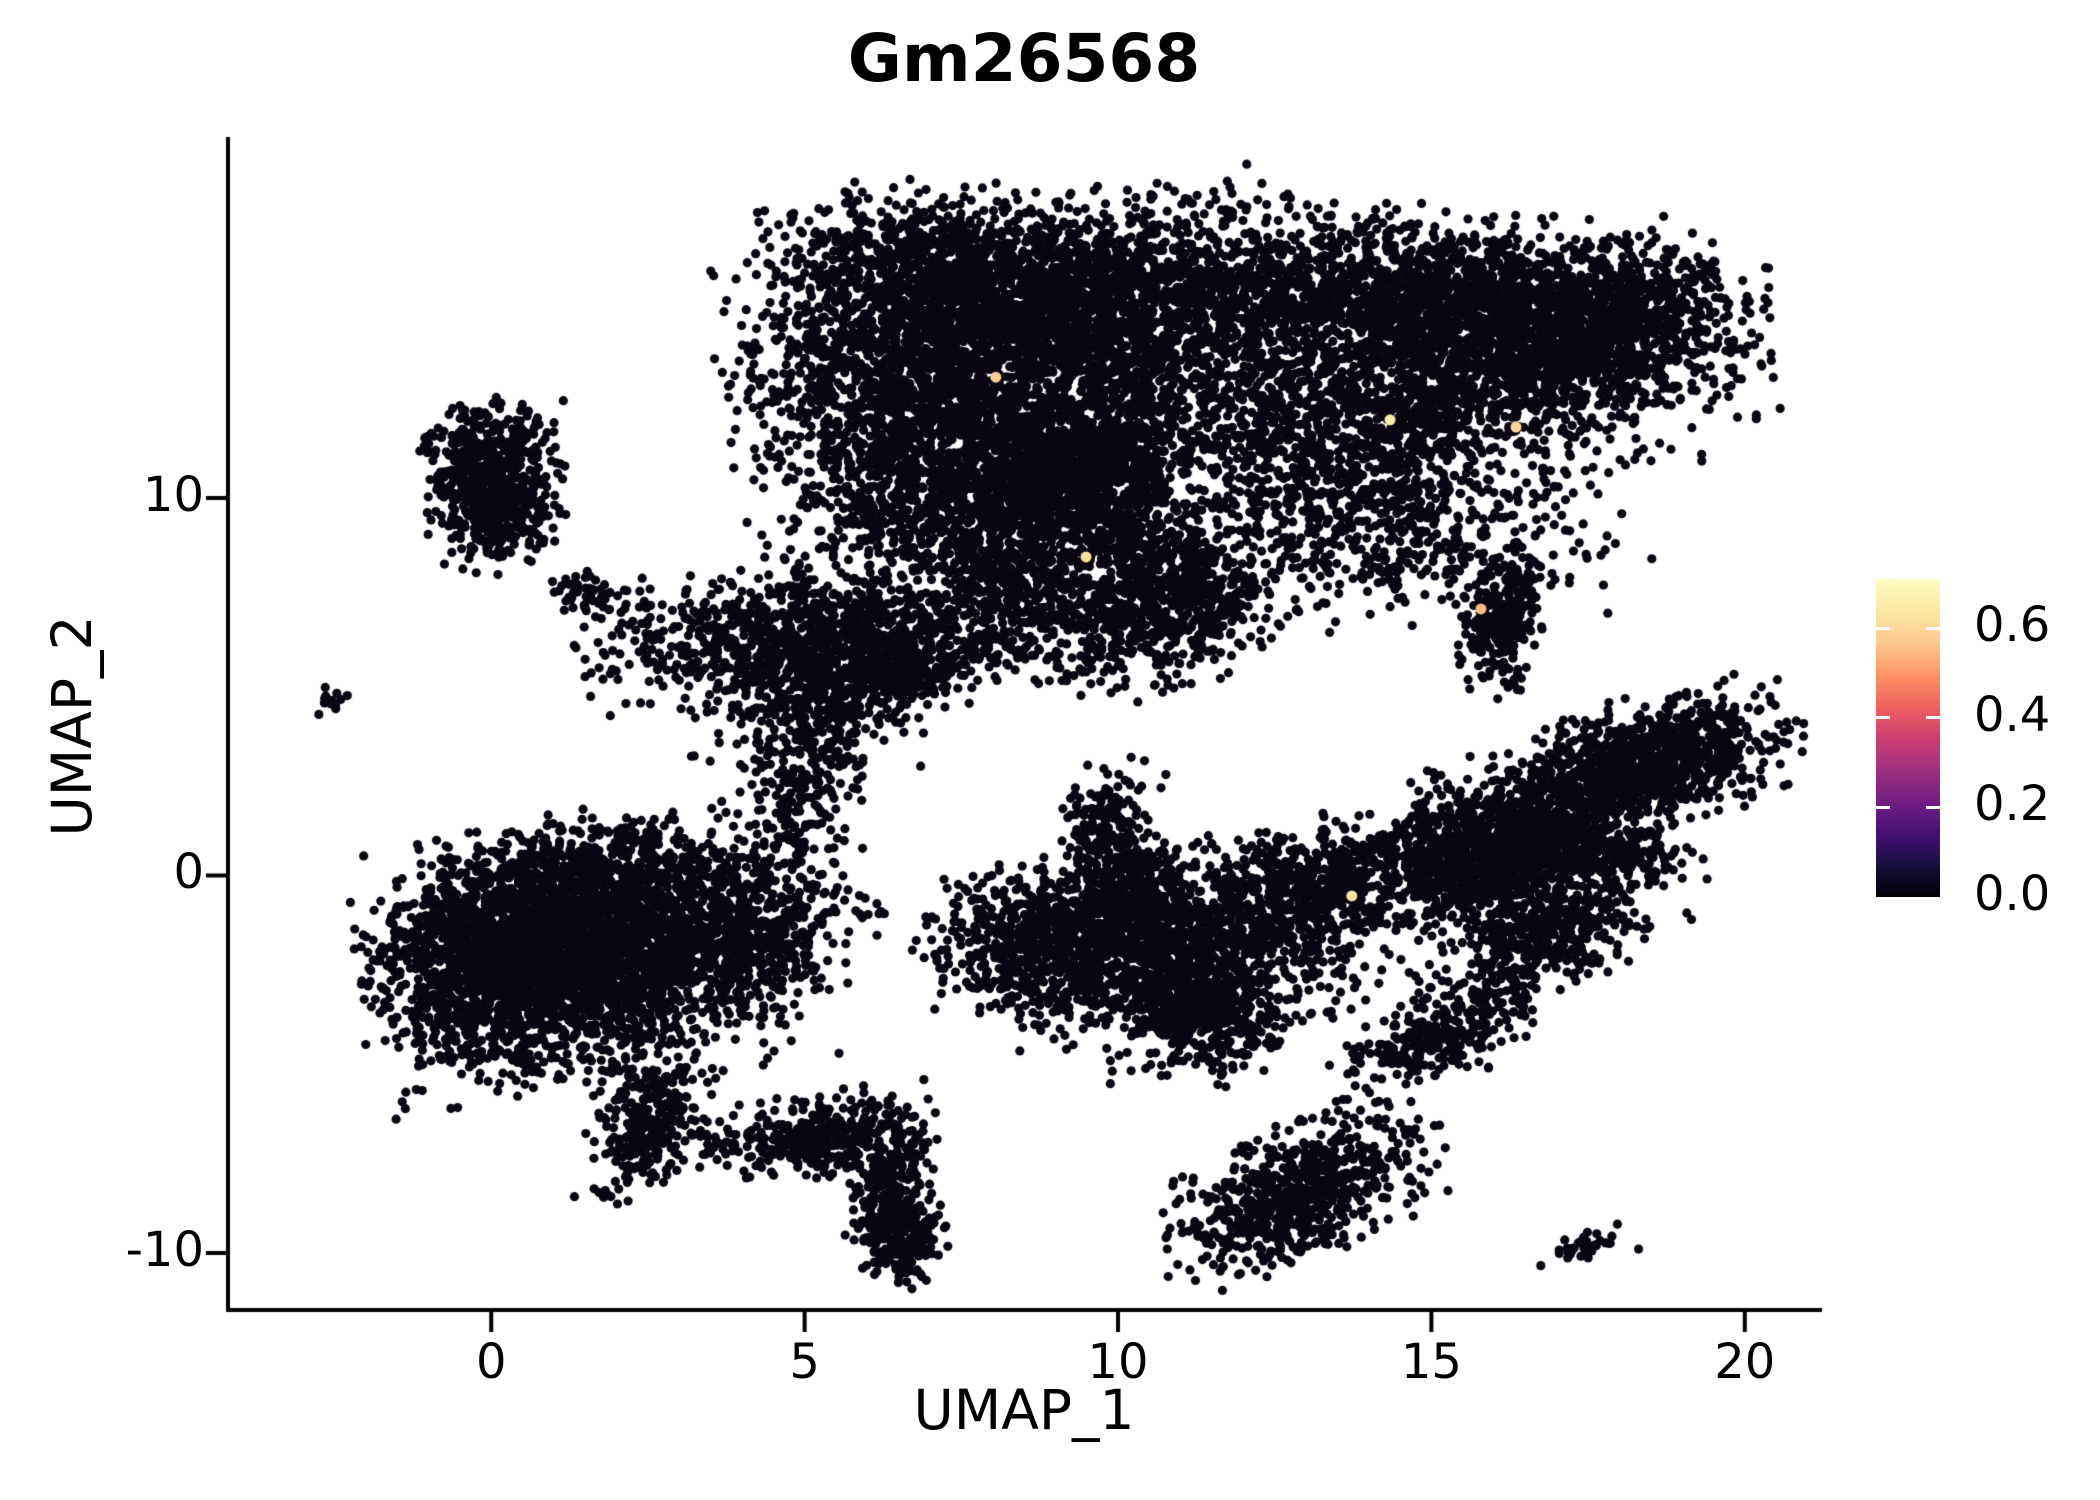  Describe the element at coordinates (2012, 714) in the screenshot. I see `colorbar-tick-label: 0.4` at that location.